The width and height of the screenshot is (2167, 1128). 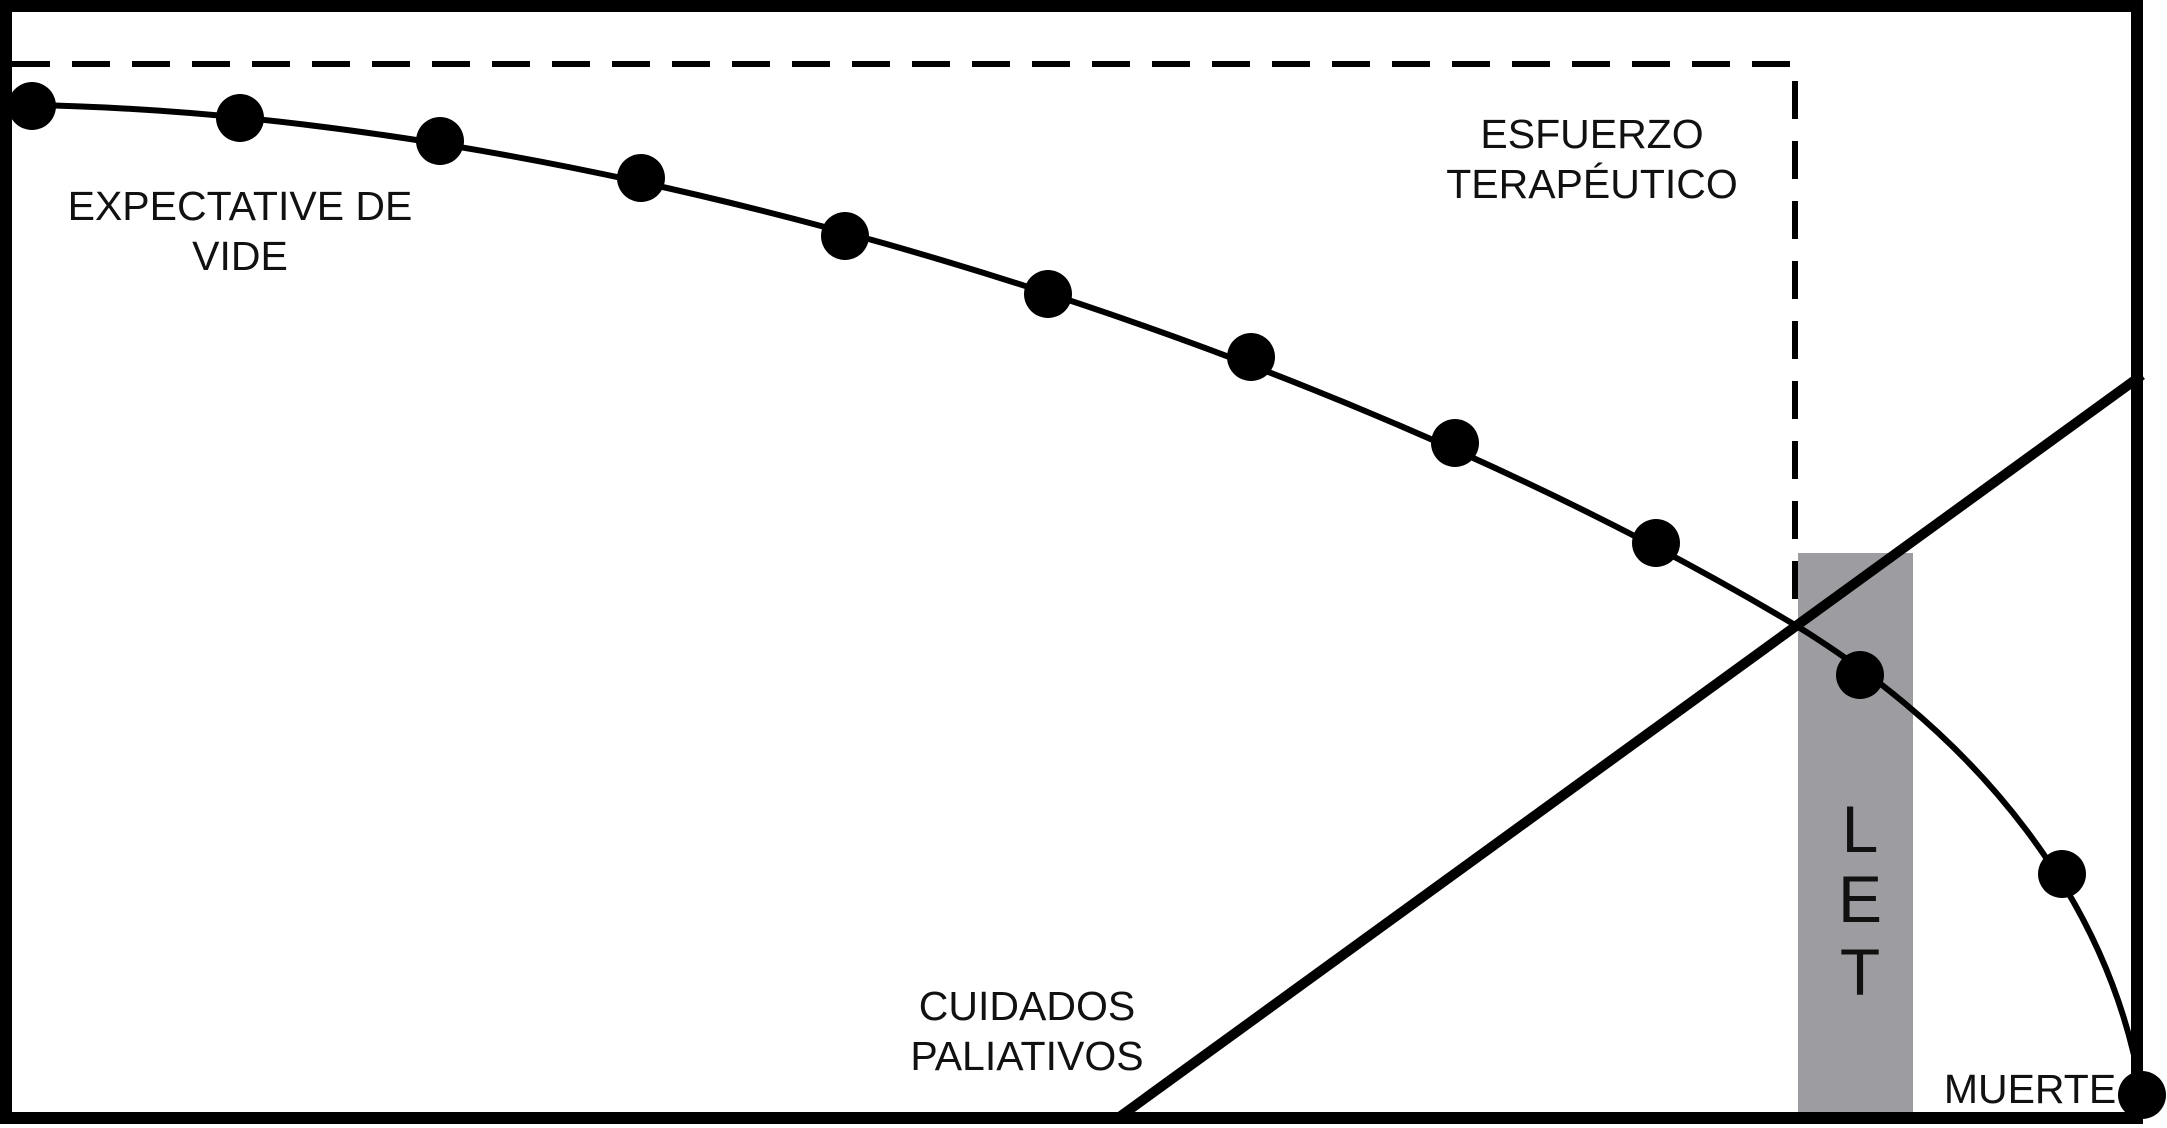 I want to click on life-expectancy-label-line2: VIDE, so click(x=240, y=256).